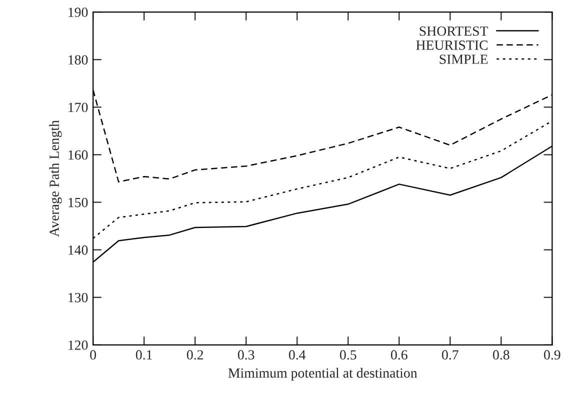 This screenshot has height=402, width=571. Describe the element at coordinates (348, 355) in the screenshot. I see `x-tick-label: 0.5` at that location.